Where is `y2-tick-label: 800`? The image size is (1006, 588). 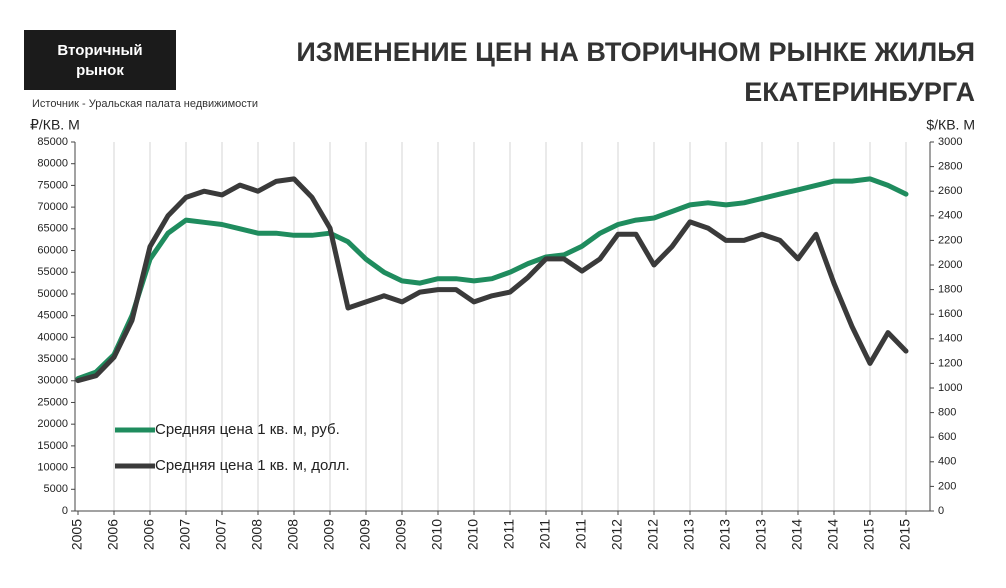 y2-tick-label: 800 is located at coordinates (947, 413).